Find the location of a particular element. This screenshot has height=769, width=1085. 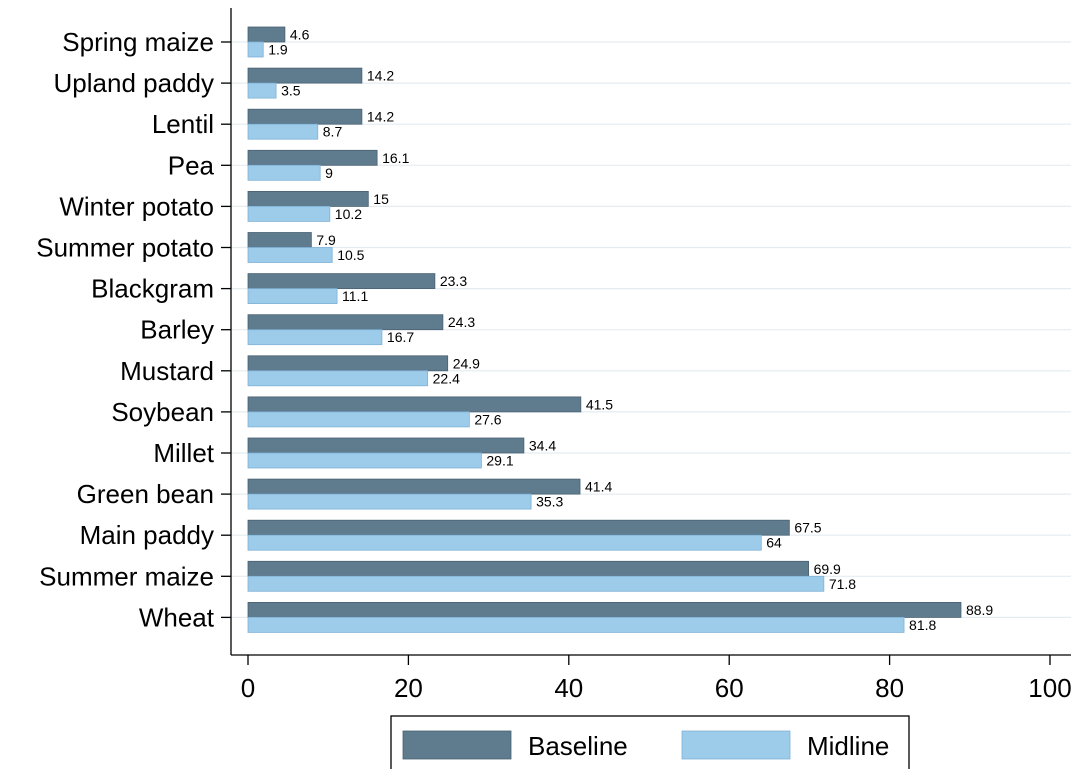

category-label-spring-maize: Spring maize is located at coordinates (138, 42).